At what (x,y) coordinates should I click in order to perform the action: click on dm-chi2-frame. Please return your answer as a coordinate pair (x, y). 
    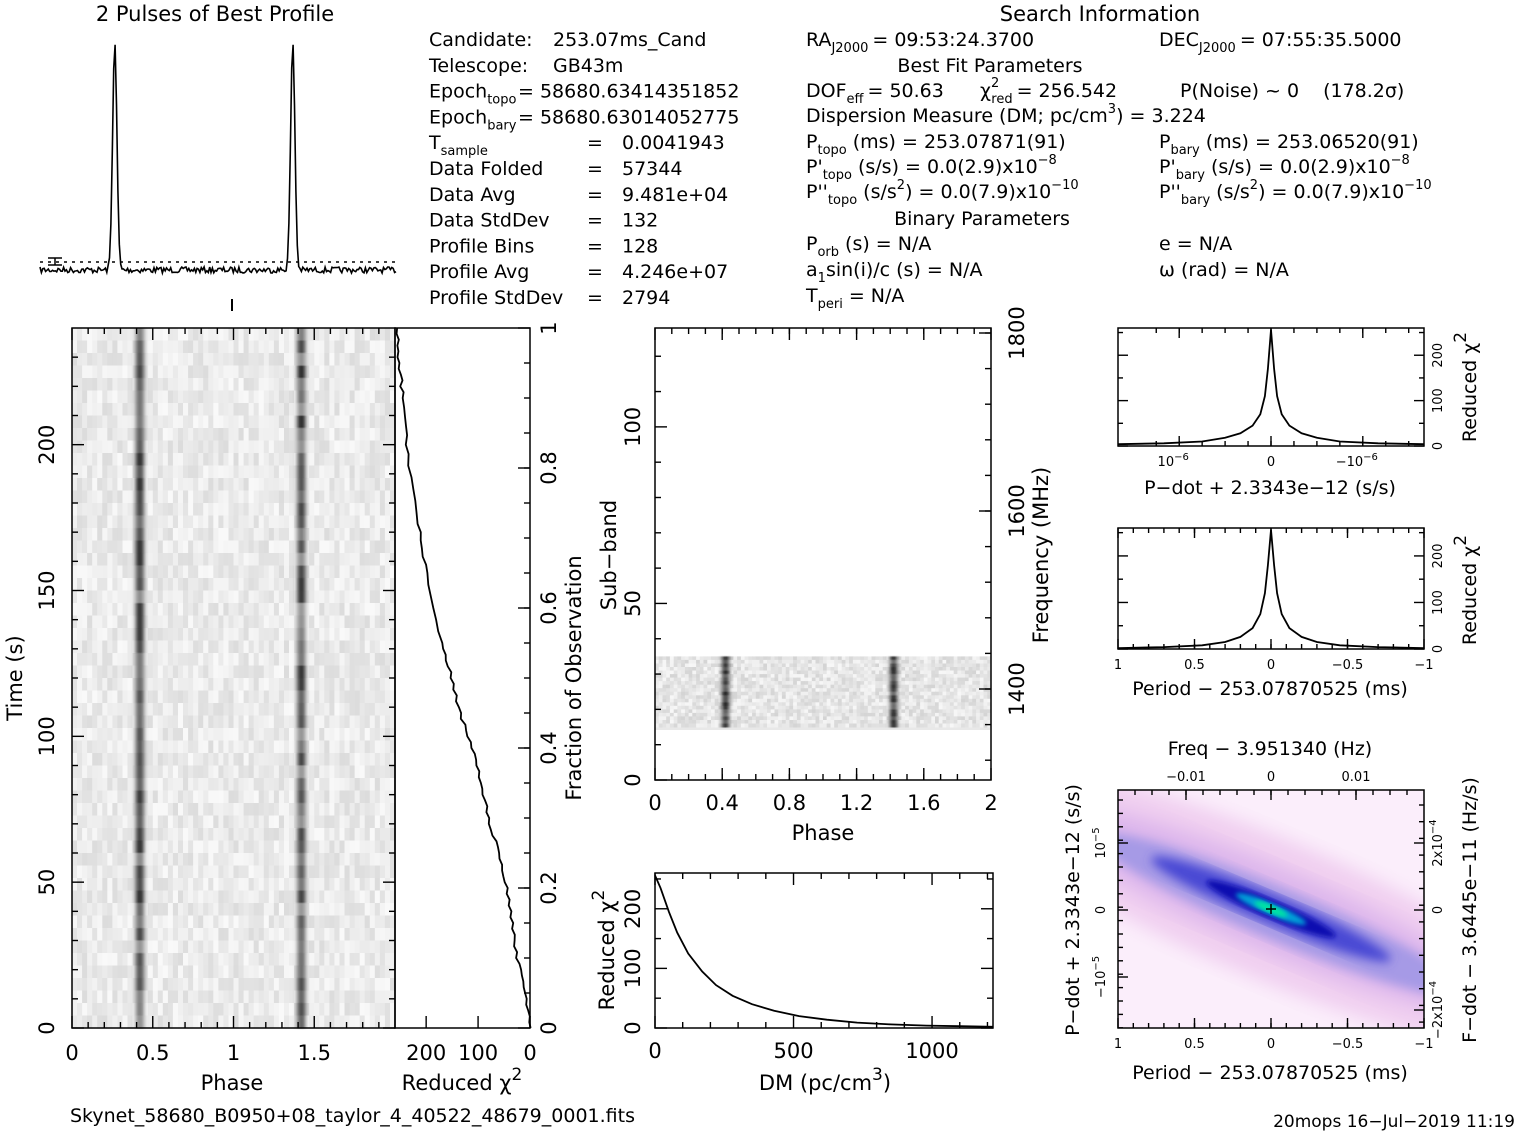
    Looking at the image, I should click on (824, 950).